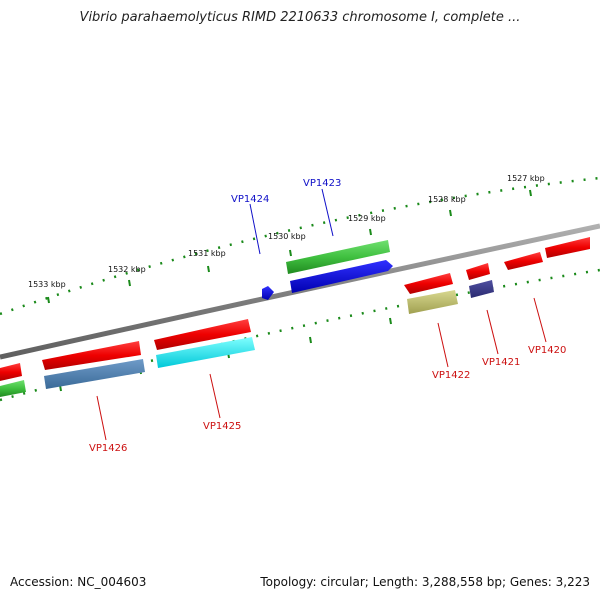 The height and width of the screenshot is (600, 600). What do you see at coordinates (127, 269) in the screenshot?
I see `tick-label: 1532 kbp` at bounding box center [127, 269].